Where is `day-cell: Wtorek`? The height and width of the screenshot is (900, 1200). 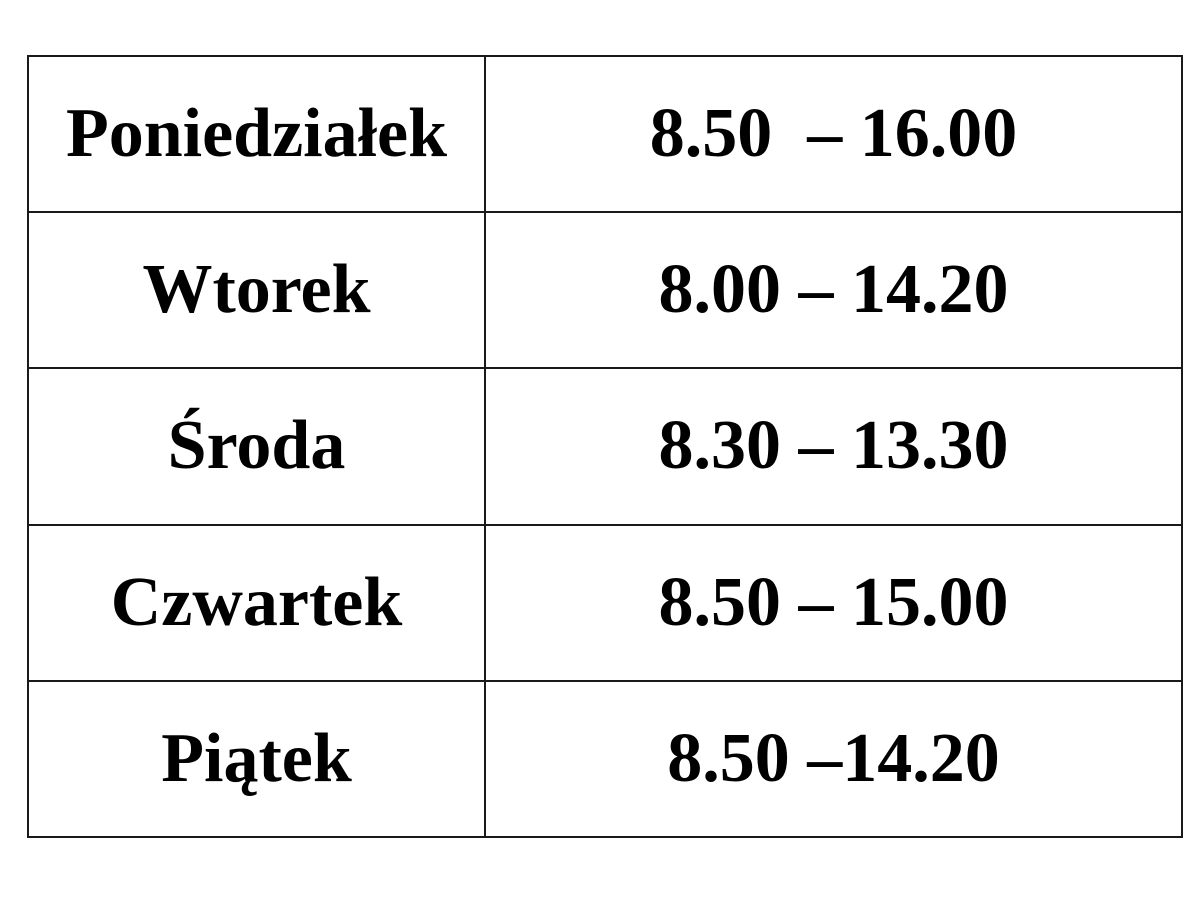
day-cell: Wtorek is located at coordinates (256, 290).